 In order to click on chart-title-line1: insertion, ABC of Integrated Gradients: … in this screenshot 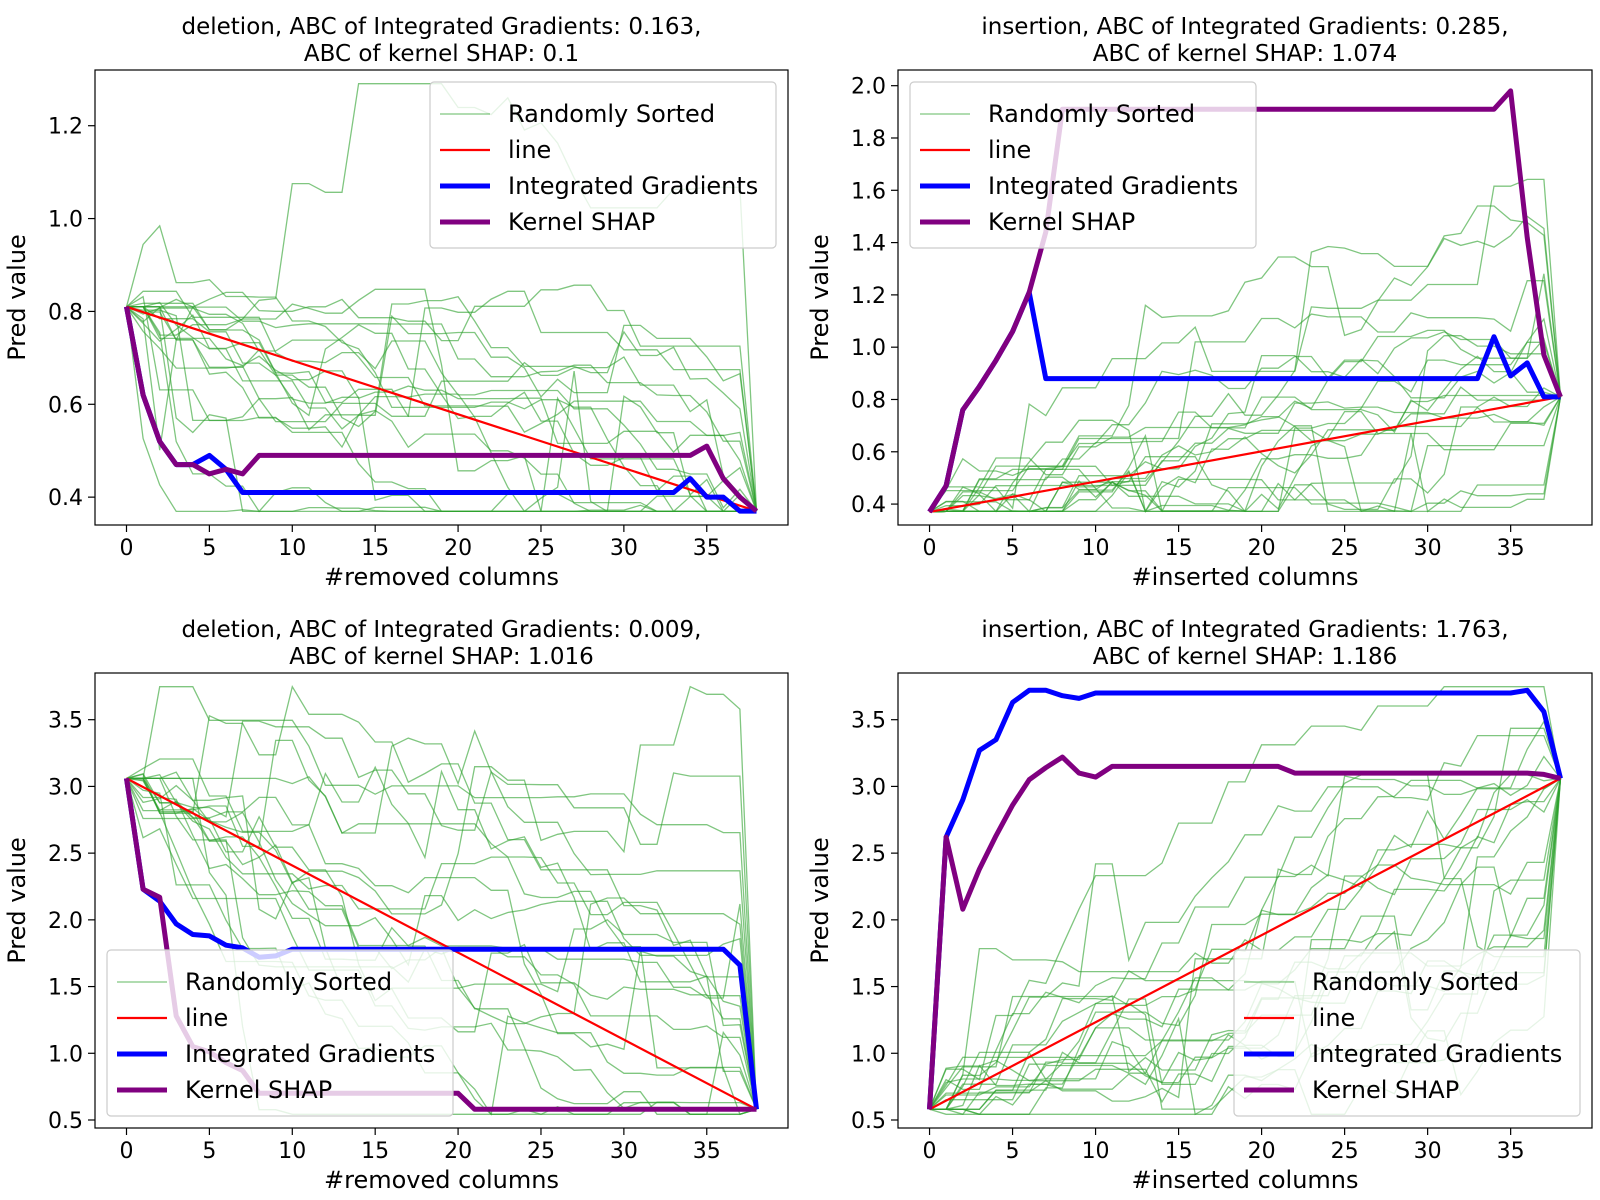, I will do `click(1244, 630)`.